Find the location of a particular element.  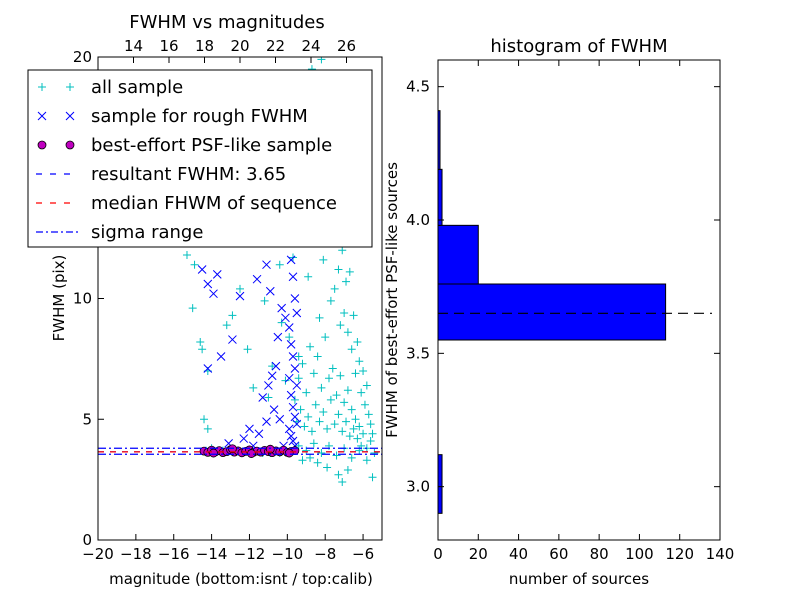

top-x-tick-label: 20 is located at coordinates (239, 46).